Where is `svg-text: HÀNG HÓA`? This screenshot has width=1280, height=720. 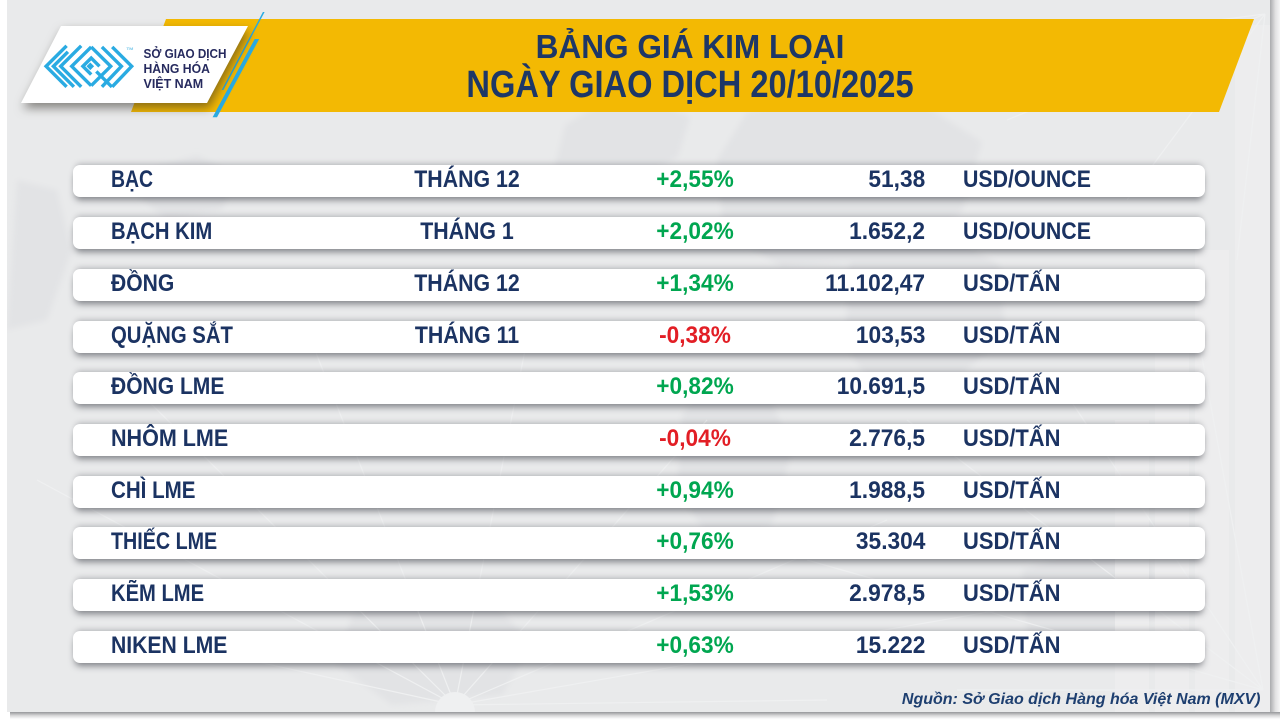 svg-text: HÀNG HÓA is located at coordinates (177, 68).